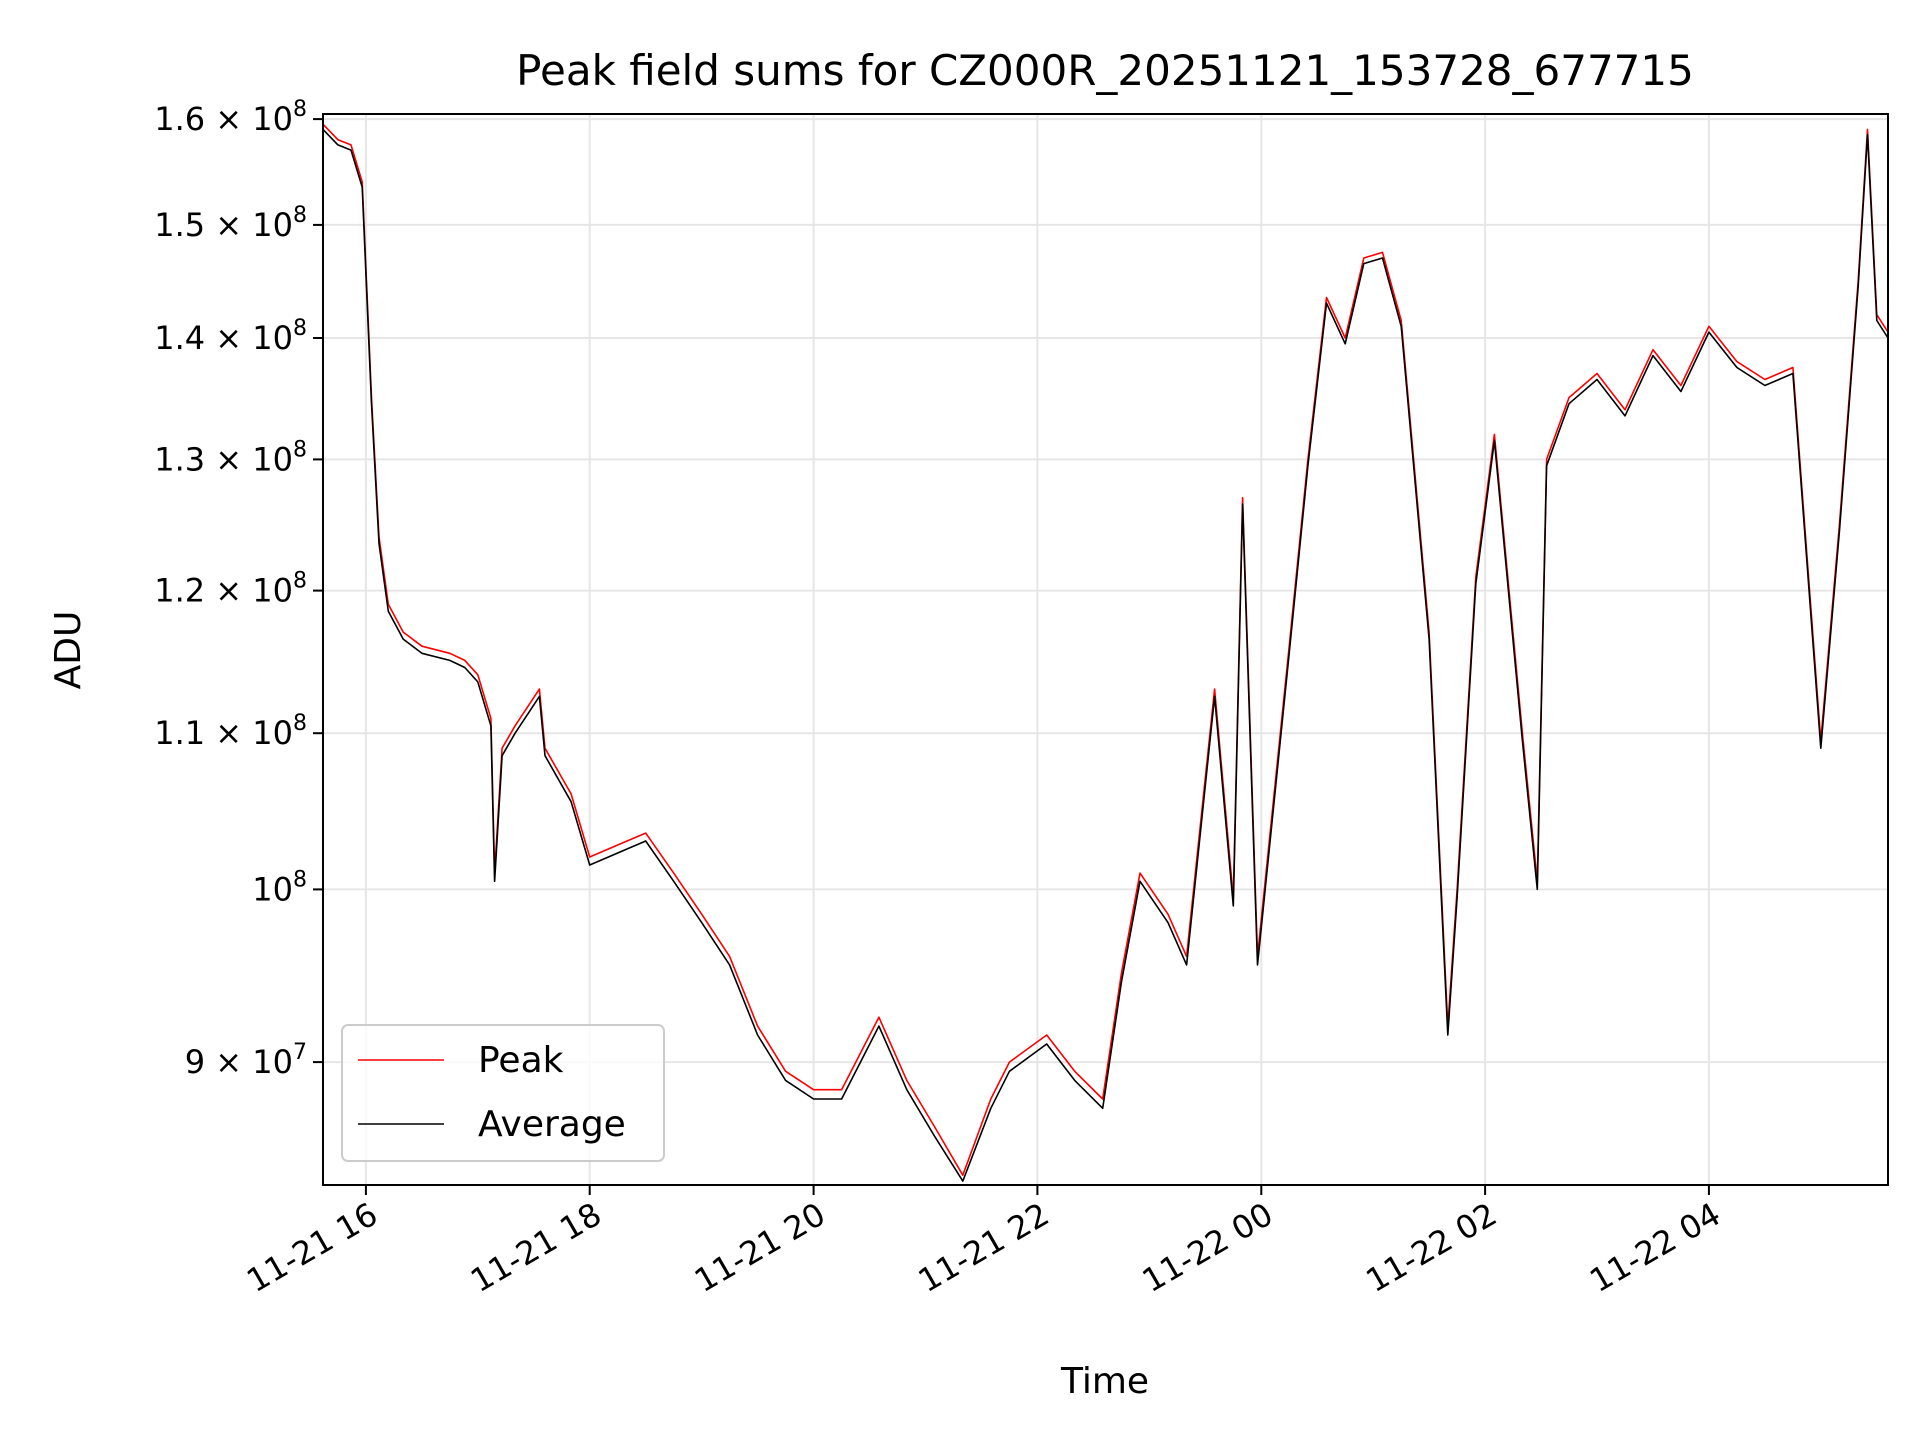 The height and width of the screenshot is (1440, 1920). What do you see at coordinates (230, 336) in the screenshot?
I see `y-tick-label: 1.4 × 108` at bounding box center [230, 336].